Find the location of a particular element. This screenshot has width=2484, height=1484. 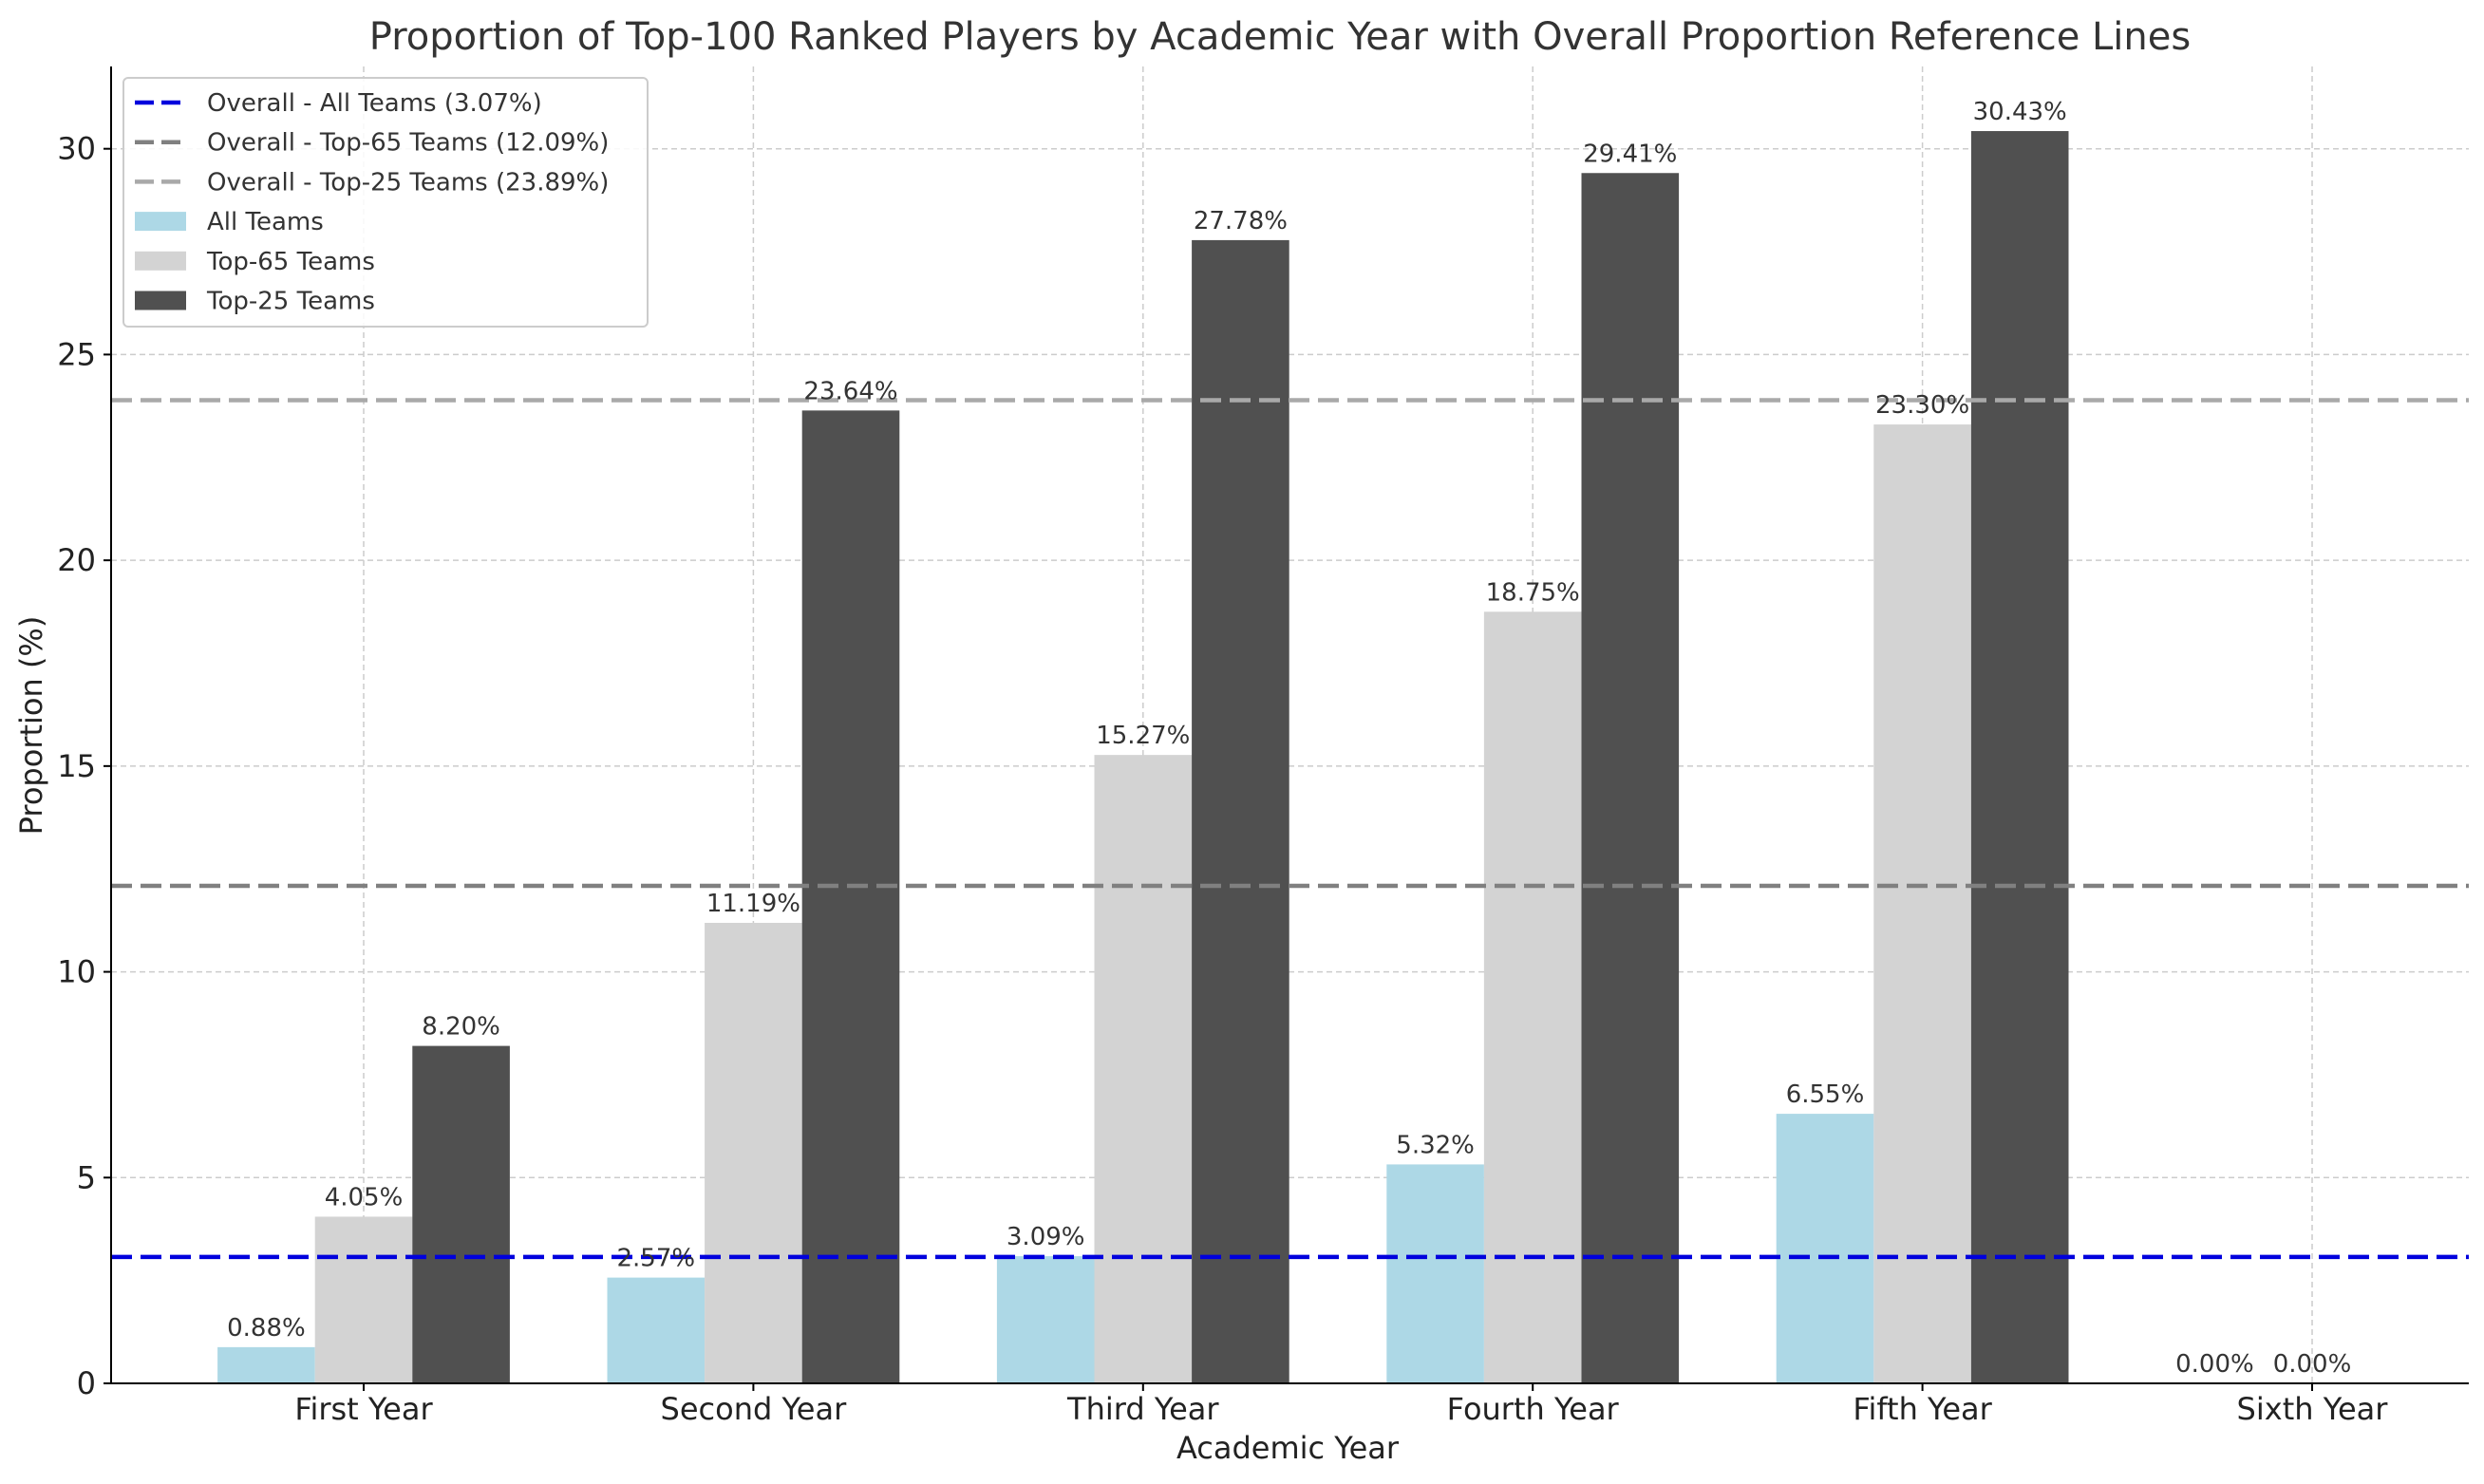

data-label: 27.78% is located at coordinates (1241, 221).